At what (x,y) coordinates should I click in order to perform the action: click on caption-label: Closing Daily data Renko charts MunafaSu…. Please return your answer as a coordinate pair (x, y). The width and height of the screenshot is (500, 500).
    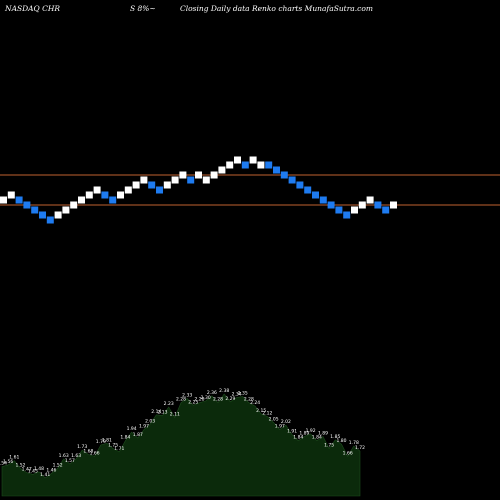
    Looking at the image, I should click on (276, 8).